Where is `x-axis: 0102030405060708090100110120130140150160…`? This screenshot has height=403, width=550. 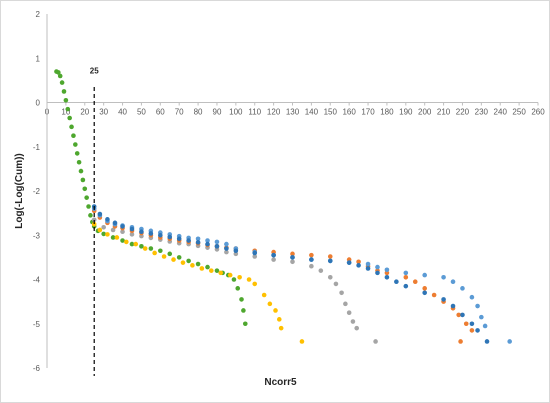 x-axis: 0102030405060708090100110120130140150160… is located at coordinates (295, 109).